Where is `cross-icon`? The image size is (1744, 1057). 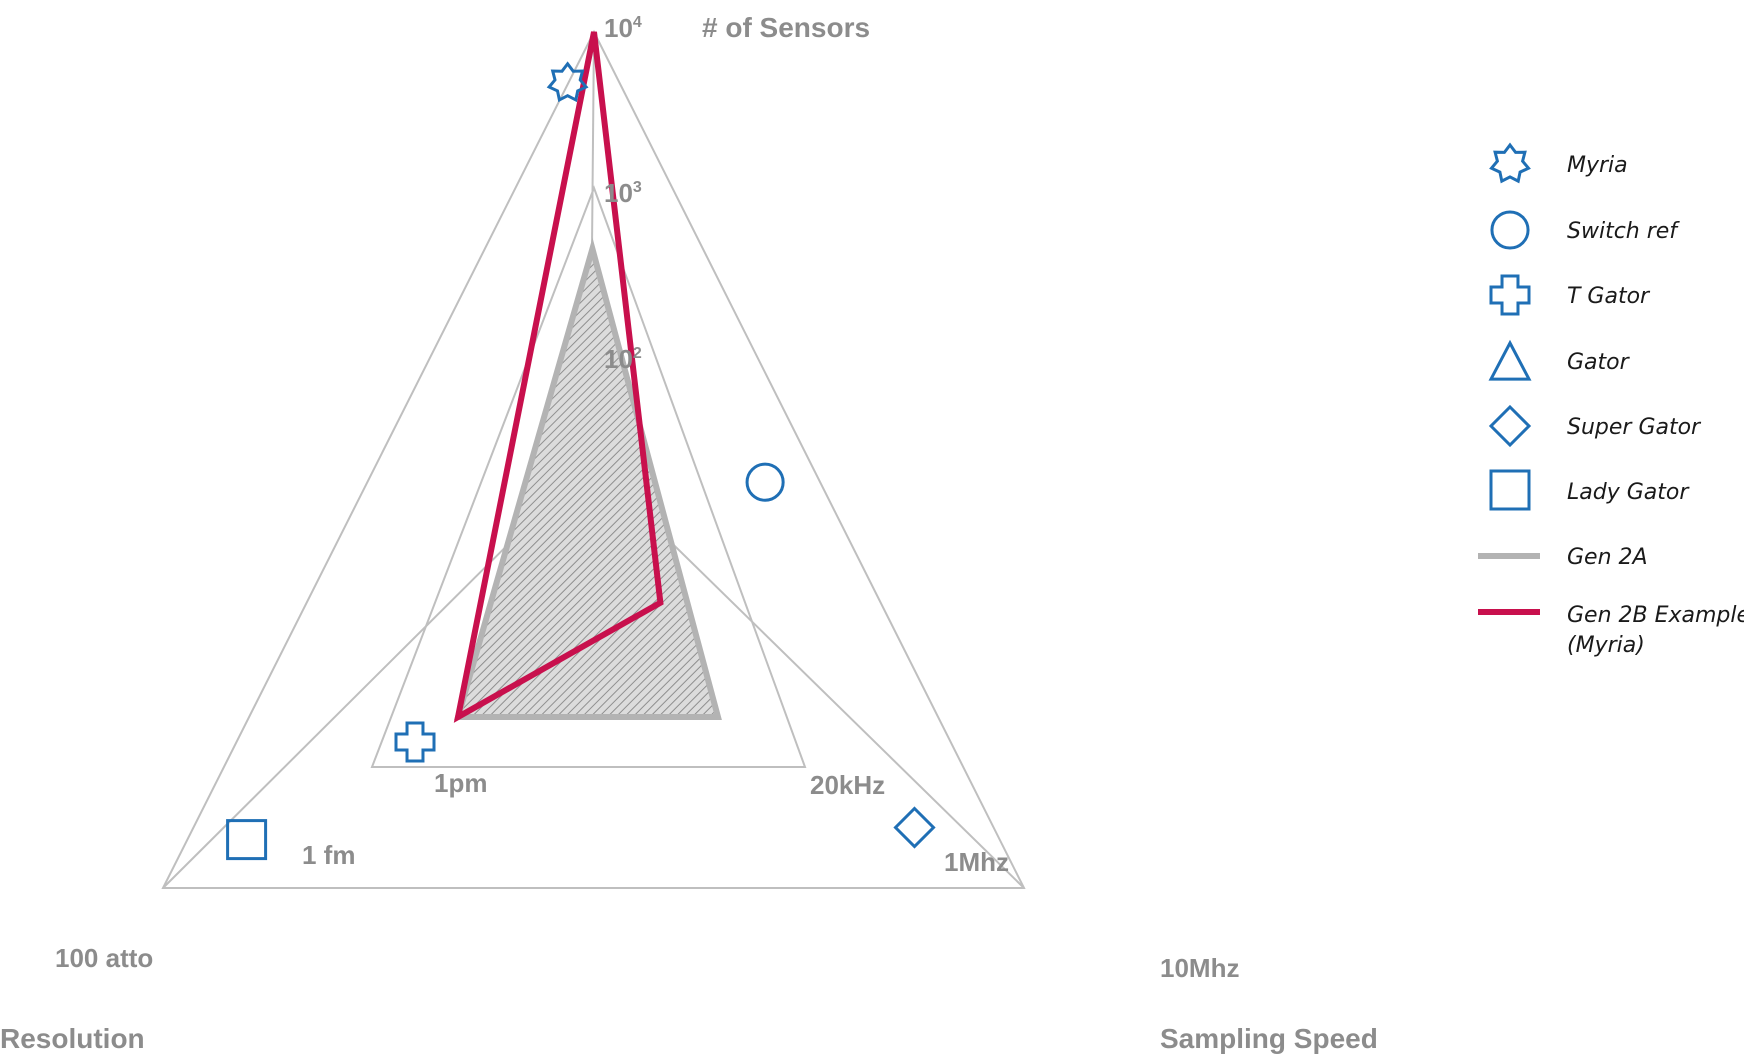
cross-icon is located at coordinates (1510, 295).